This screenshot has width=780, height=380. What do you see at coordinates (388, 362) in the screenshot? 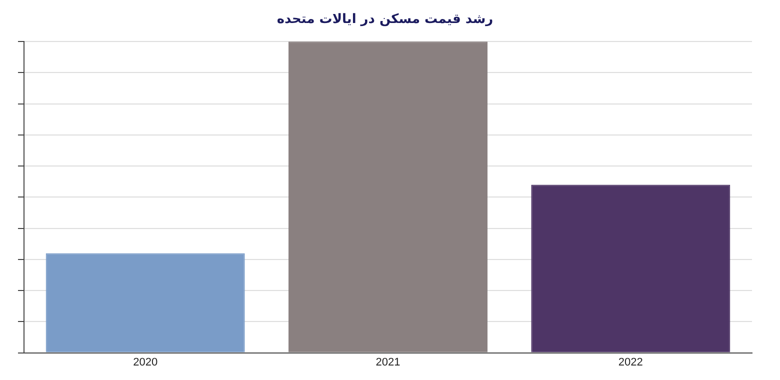
I see `x-tick-label: 2021` at bounding box center [388, 362].